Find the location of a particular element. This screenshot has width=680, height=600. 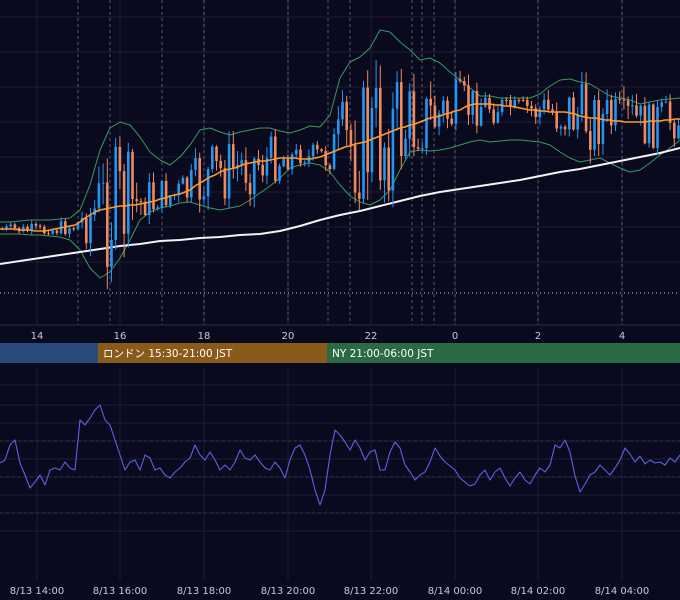

osc-x-tick-label: 8/14 04:00 is located at coordinates (622, 591).